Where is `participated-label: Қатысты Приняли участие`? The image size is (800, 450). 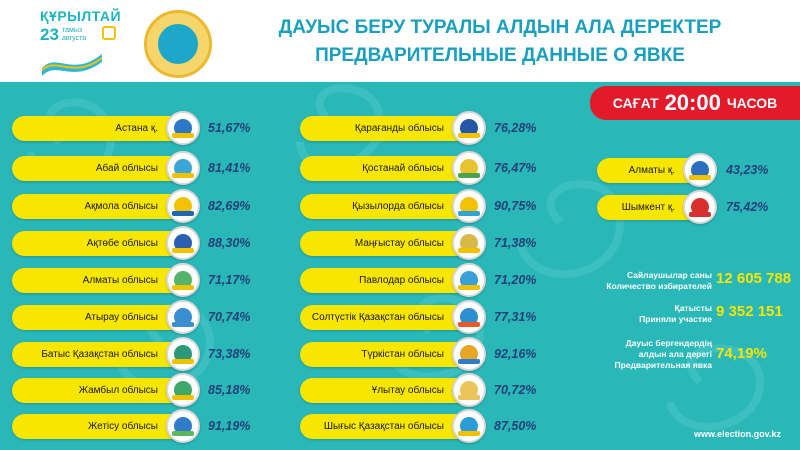
participated-label: Қатысты Приняли участие is located at coordinates (651, 314).